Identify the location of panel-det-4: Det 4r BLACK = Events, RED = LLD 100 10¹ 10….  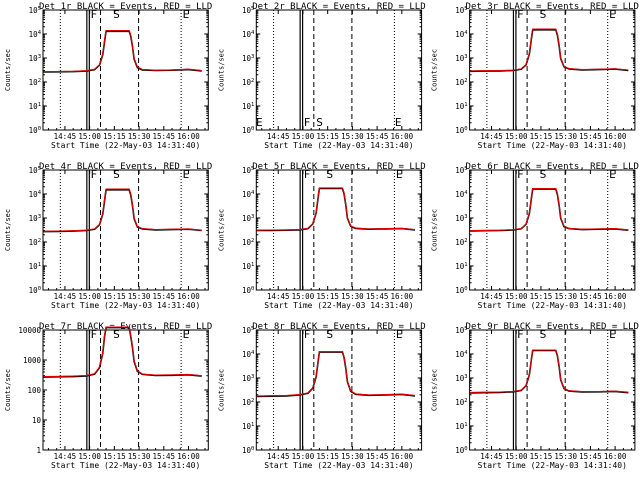
(108, 236).